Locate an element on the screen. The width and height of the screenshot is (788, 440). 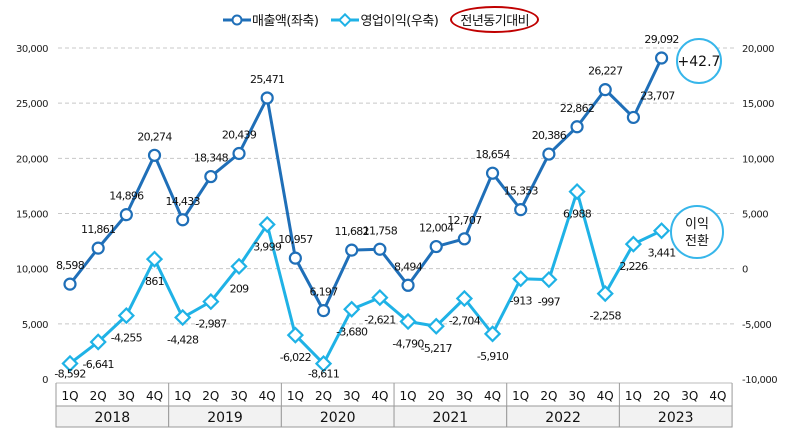
y-left-tick-label: 20,000 is located at coordinates (32, 159).